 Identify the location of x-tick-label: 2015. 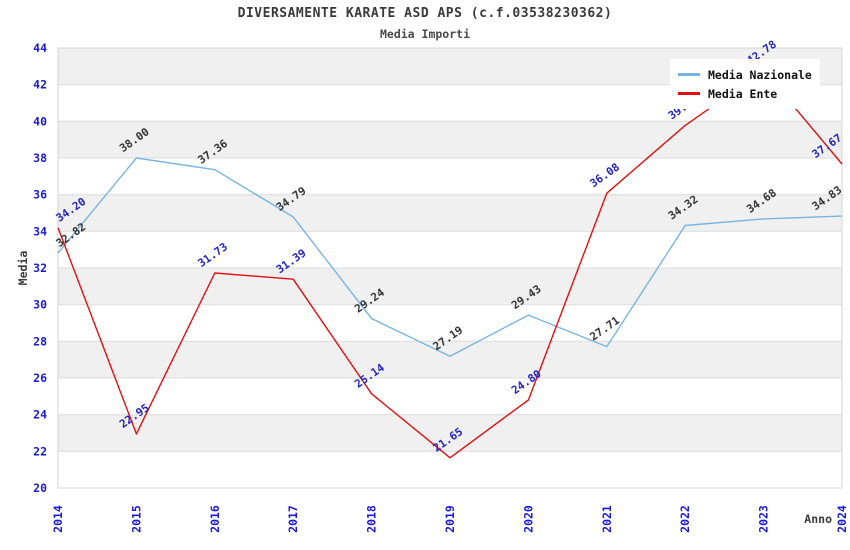
(136, 519).